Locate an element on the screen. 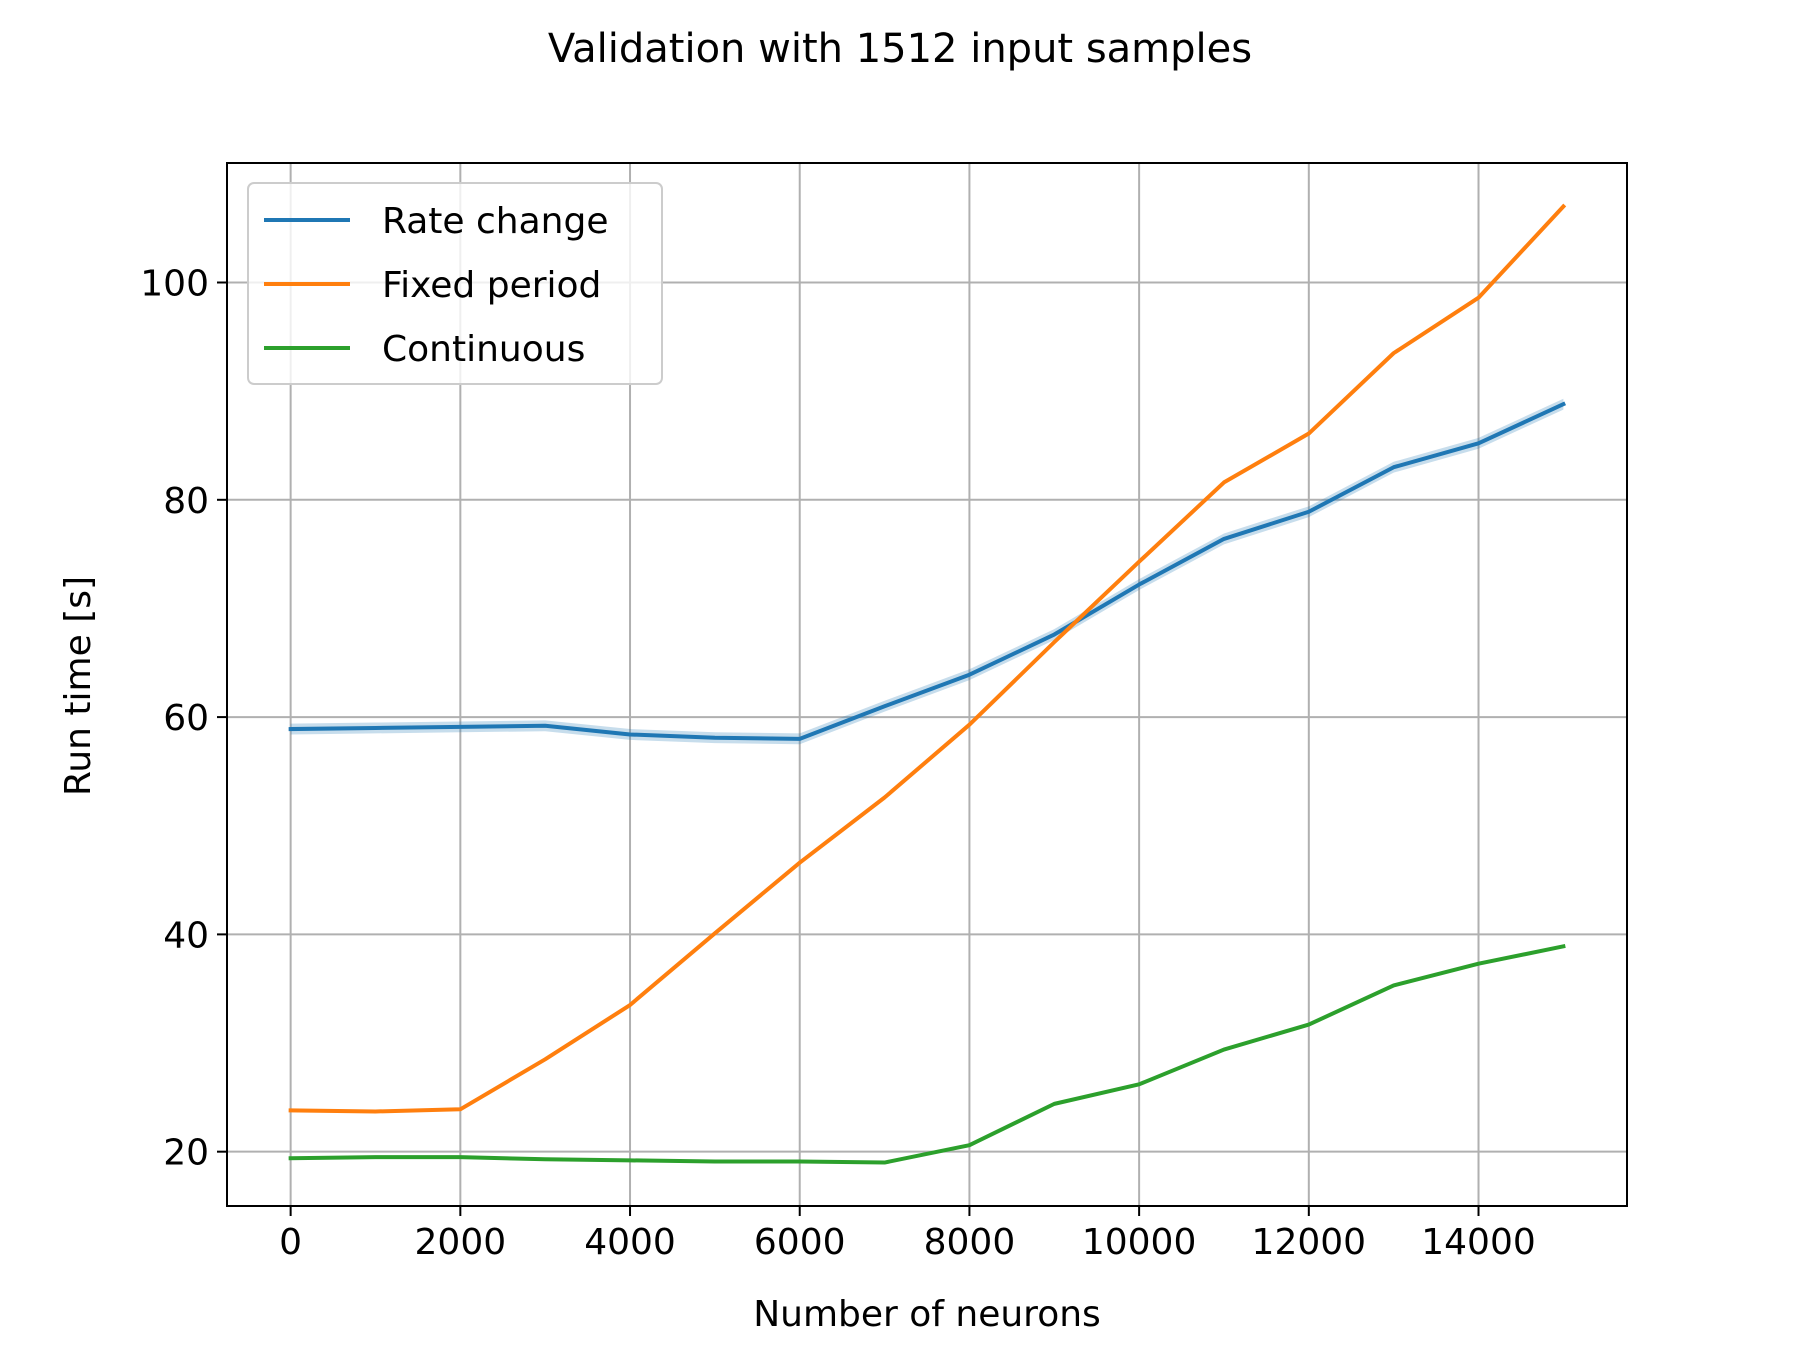 This screenshot has width=1800, height=1350. x-tick-label: 12000 is located at coordinates (1309, 1242).